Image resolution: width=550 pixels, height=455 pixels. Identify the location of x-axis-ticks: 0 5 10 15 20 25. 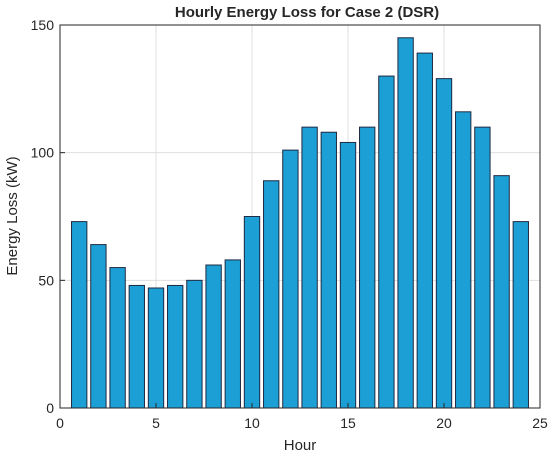
(302, 417).